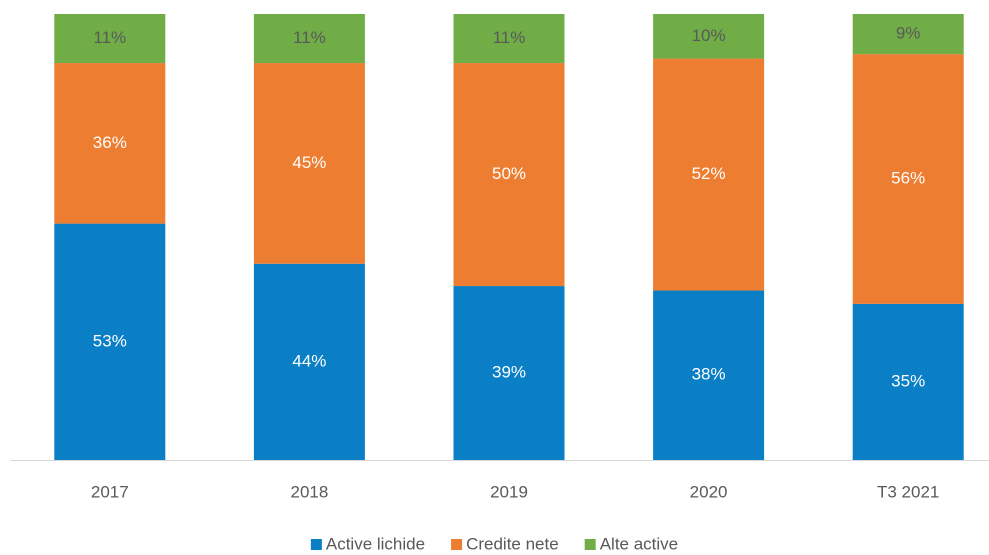 The height and width of the screenshot is (555, 989). Describe the element at coordinates (512, 543) in the screenshot. I see `legend-label: Credite nete` at that location.